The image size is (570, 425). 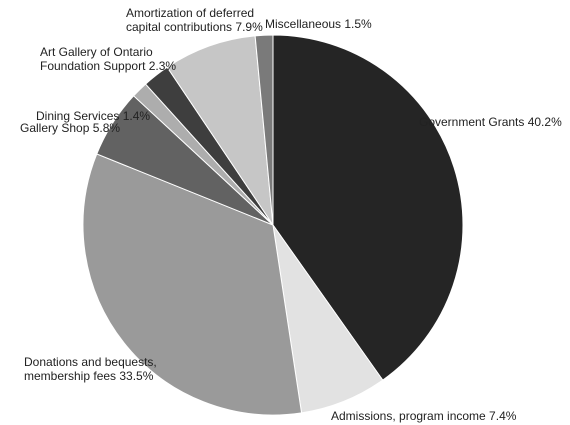 I want to click on slice-label-4: Dining Services 1.4%, so click(x=93, y=116).